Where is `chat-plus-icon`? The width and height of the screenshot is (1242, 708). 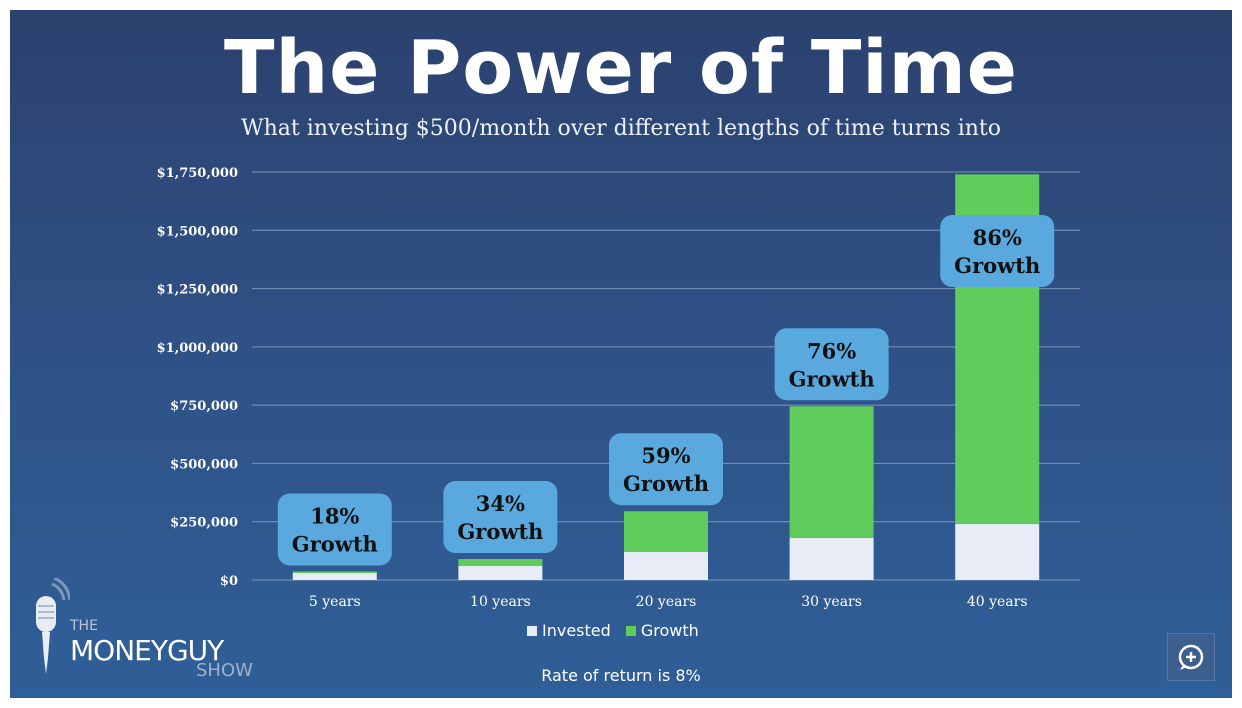
chat-plus-icon is located at coordinates (1191, 657).